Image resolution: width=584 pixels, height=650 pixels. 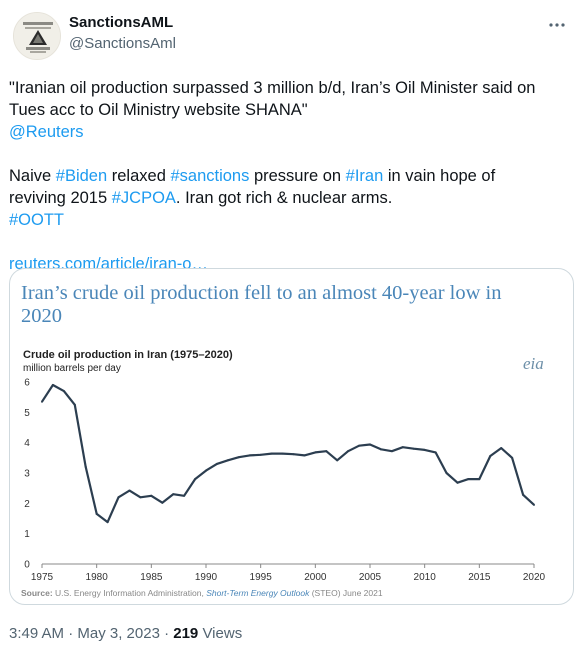 I want to click on avatar-logo-icon, so click(x=37, y=36).